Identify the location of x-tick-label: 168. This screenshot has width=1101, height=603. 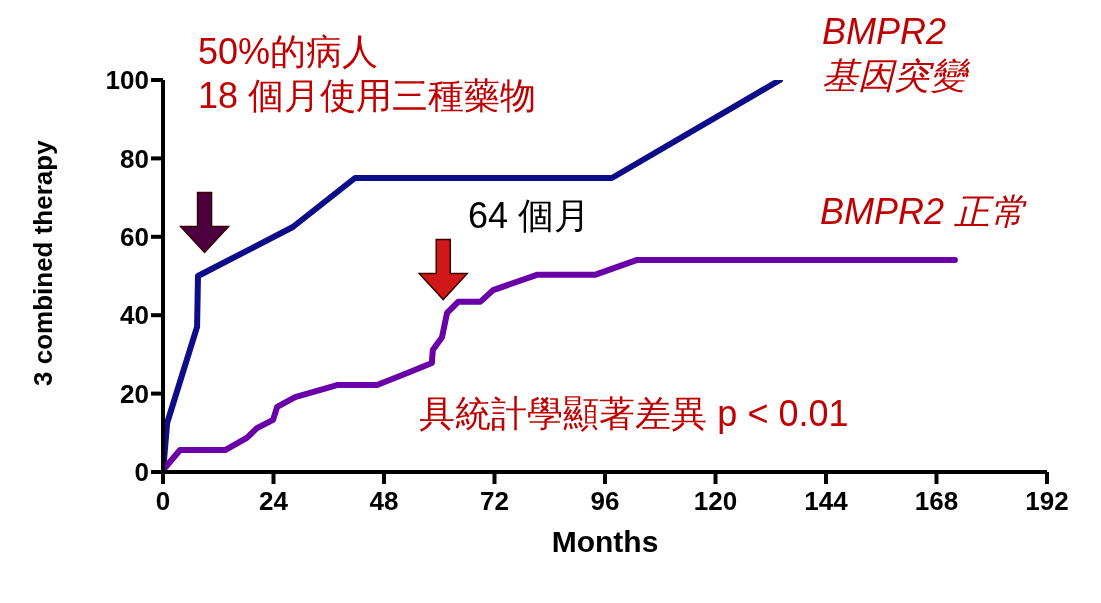
(936, 501).